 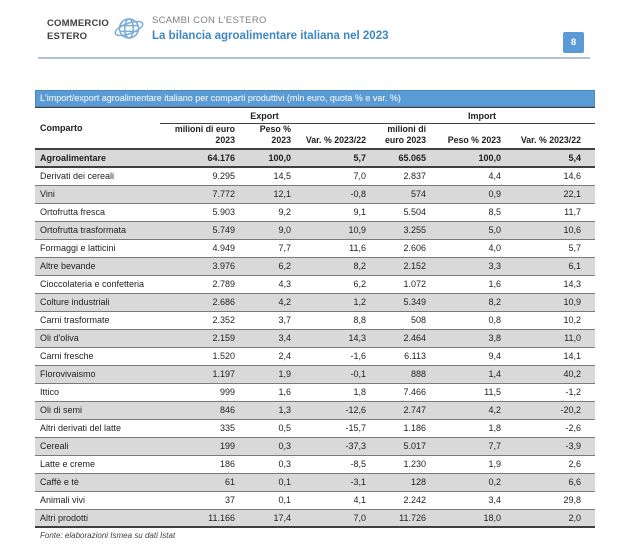 What do you see at coordinates (266, 518) in the screenshot?
I see `row-value: 17,4` at bounding box center [266, 518].